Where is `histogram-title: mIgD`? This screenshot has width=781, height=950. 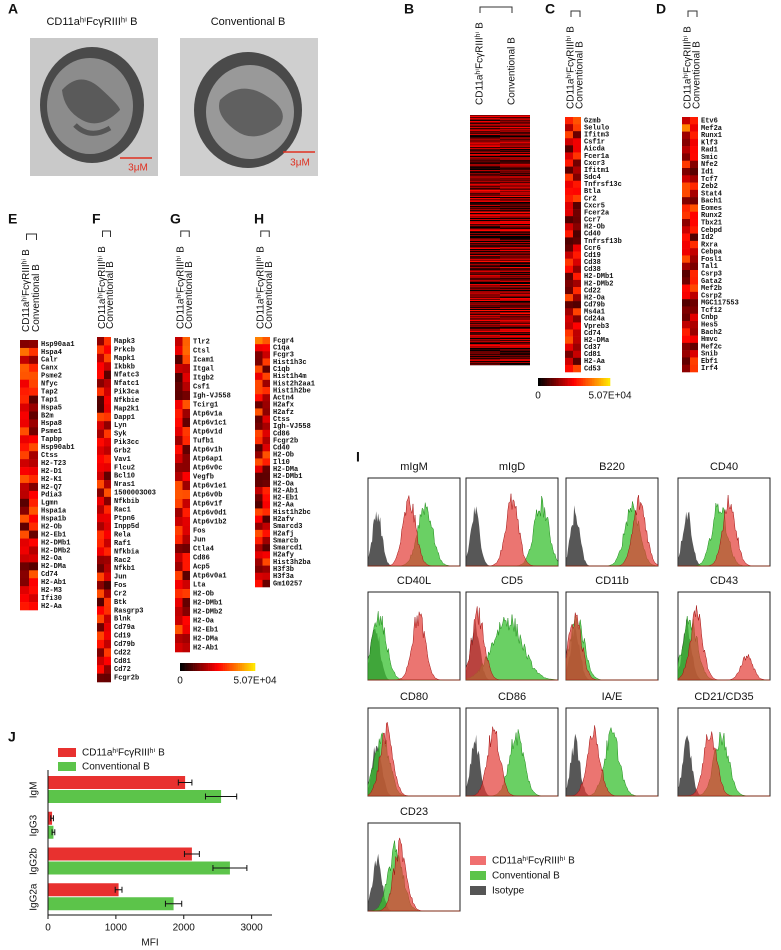
histogram-title: mIgD is located at coordinates (512, 467).